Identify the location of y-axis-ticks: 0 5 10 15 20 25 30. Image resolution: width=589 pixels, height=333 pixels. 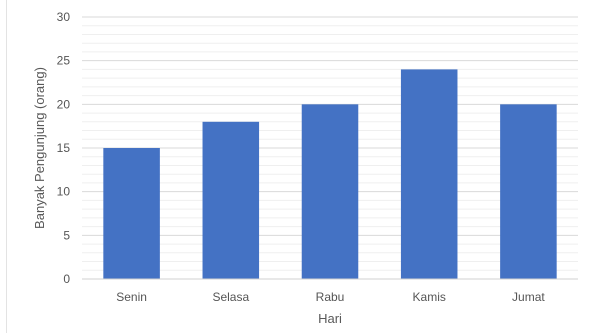
(64, 148).